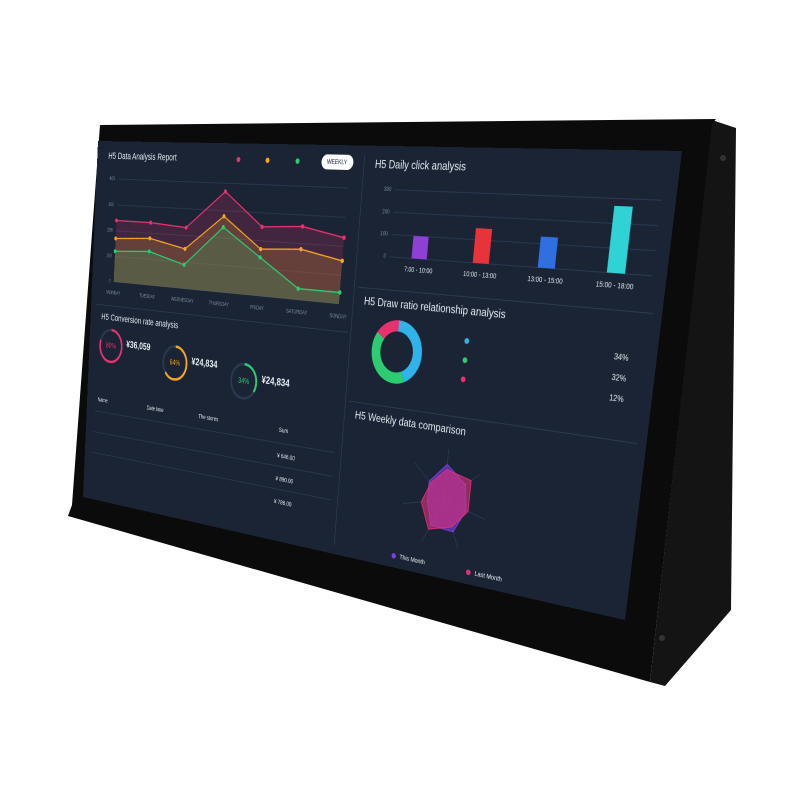 The height and width of the screenshot is (800, 800). What do you see at coordinates (111, 346) in the screenshot?
I see `gauge-label: 80%` at bounding box center [111, 346].